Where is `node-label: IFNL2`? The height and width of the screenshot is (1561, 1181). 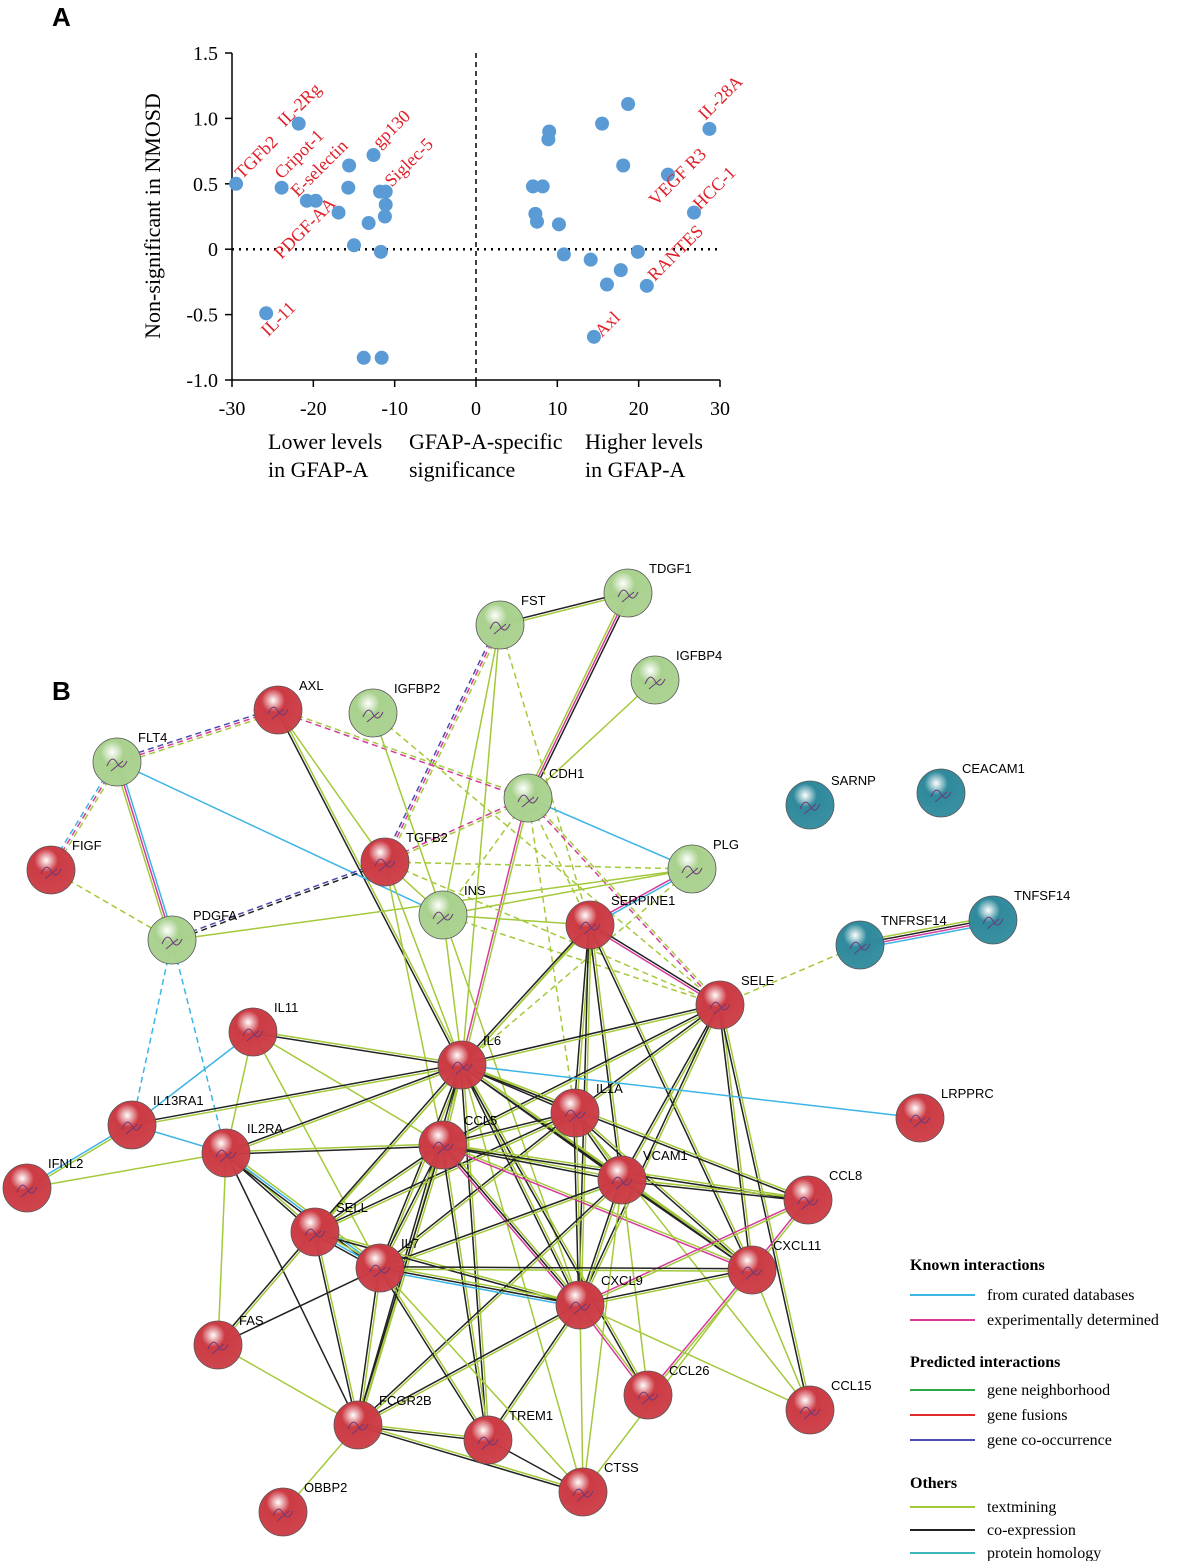
node-label: IFNL2 is located at coordinates (65, 1163).